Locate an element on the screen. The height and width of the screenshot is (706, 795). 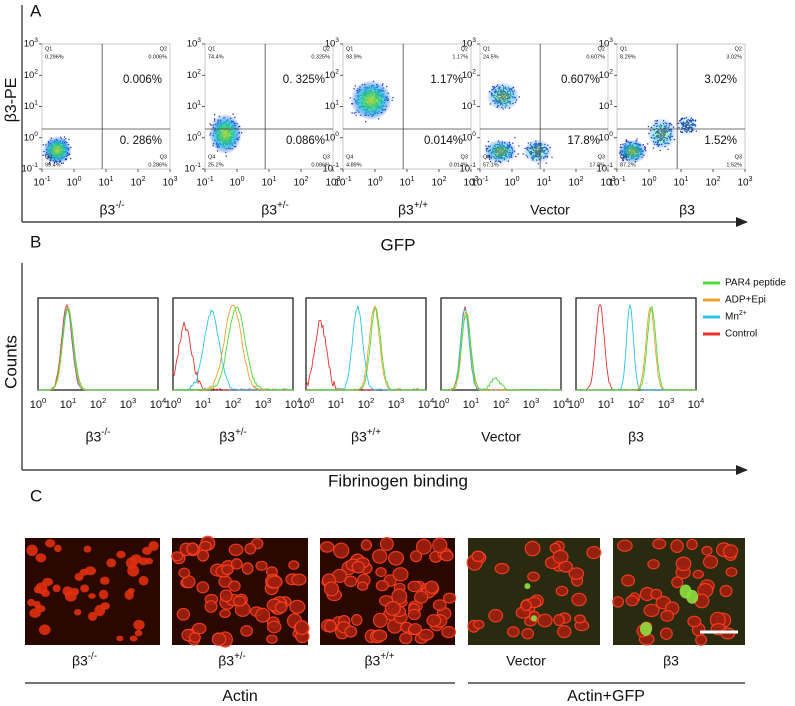
y-tick-label: 10⁻¹ is located at coordinates (331, 168).